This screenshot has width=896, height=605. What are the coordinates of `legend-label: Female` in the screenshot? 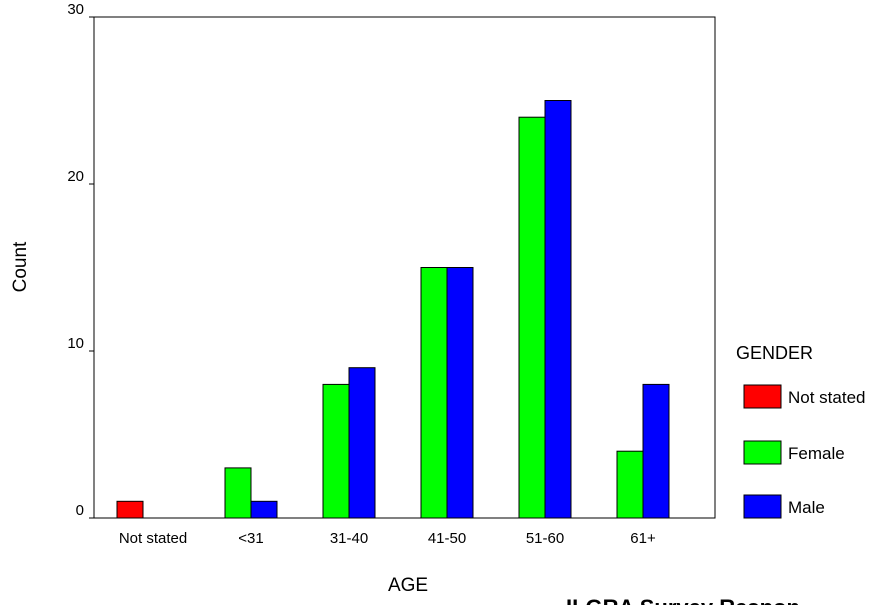 It's located at (816, 453).